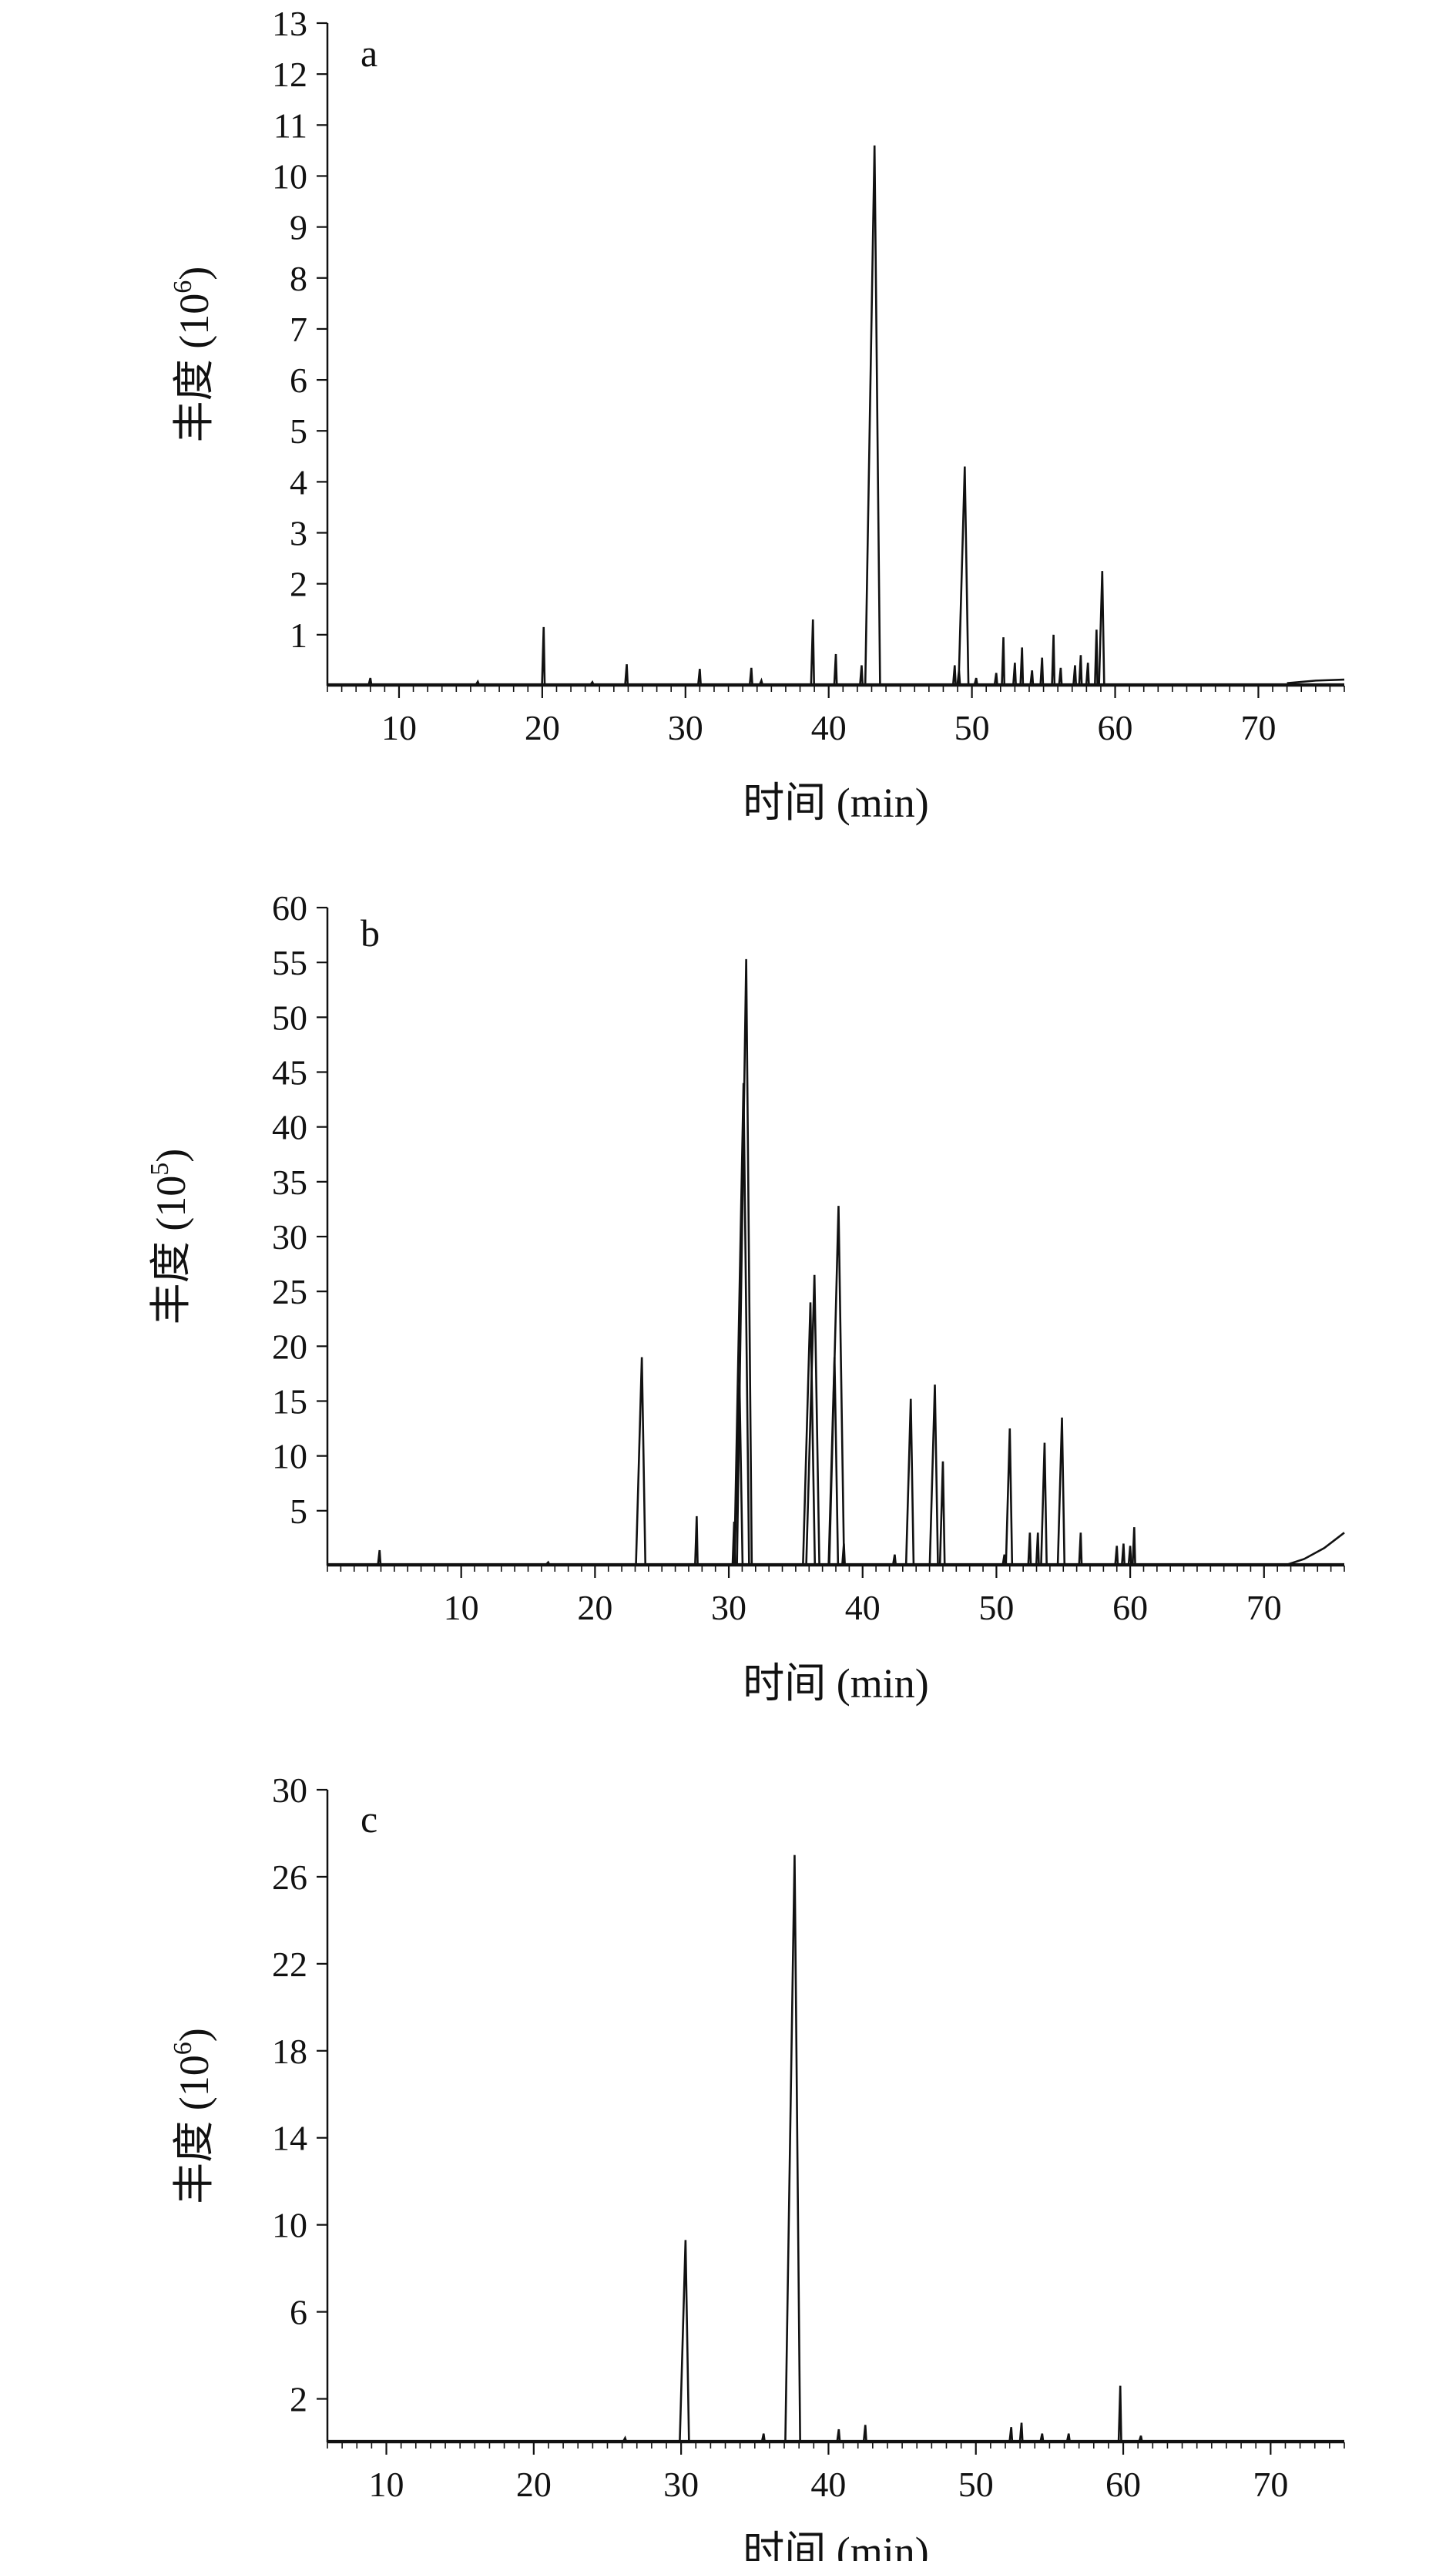 Image resolution: width=1456 pixels, height=2561 pixels. I want to click on y-tick-label: 1, so click(298, 635).